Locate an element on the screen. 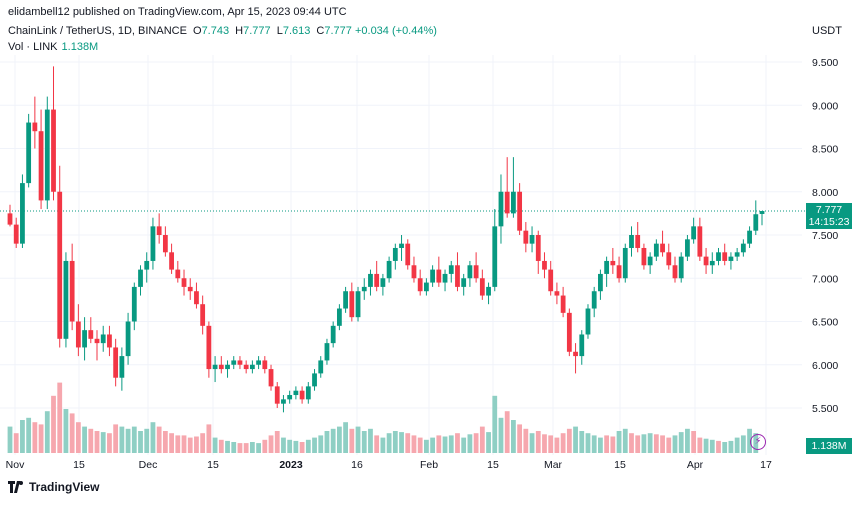 The image size is (860, 506). y-tick-label: 7.500 is located at coordinates (825, 236).